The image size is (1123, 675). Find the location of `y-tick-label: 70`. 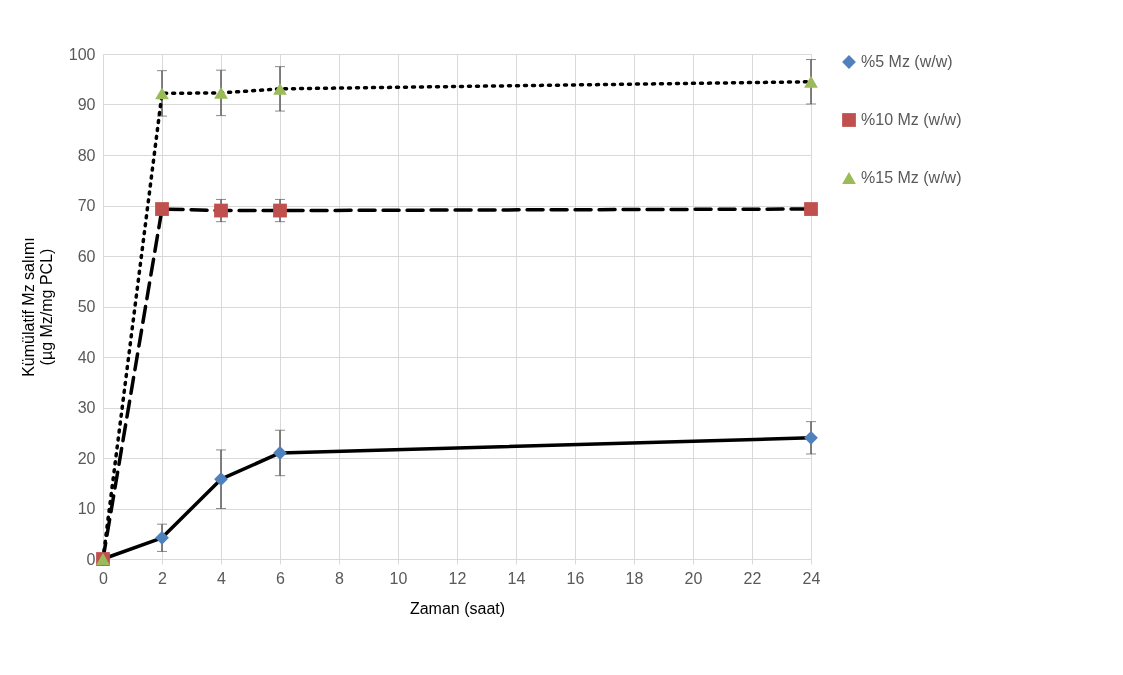

y-tick-label: 70 is located at coordinates (86, 205).